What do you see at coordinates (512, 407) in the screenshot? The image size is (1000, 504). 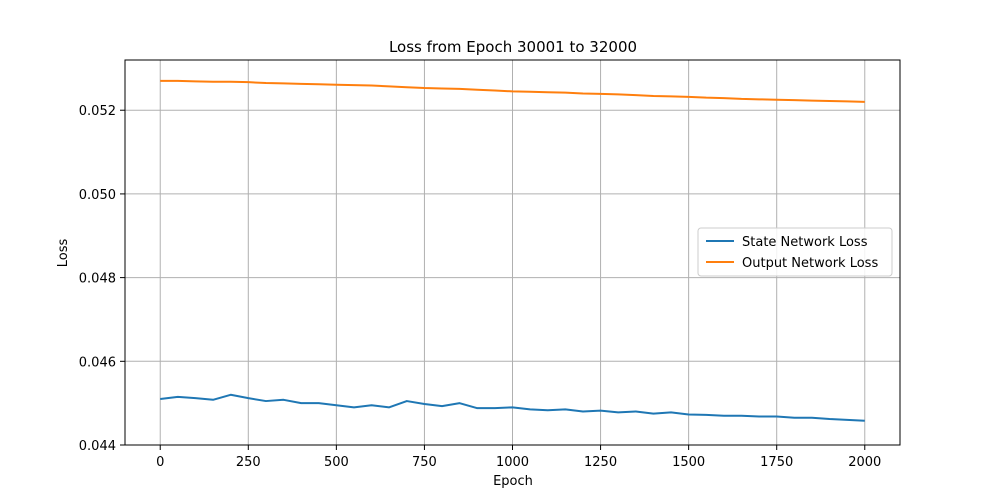 I see `series-line-state-network` at bounding box center [512, 407].